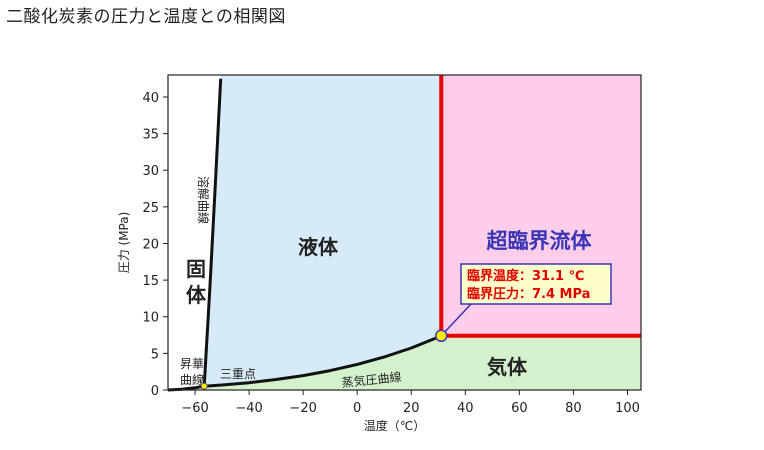 This screenshot has height=450, width=764. What do you see at coordinates (238, 374) in the screenshot?
I see `triple-point-label: 三重点` at bounding box center [238, 374].